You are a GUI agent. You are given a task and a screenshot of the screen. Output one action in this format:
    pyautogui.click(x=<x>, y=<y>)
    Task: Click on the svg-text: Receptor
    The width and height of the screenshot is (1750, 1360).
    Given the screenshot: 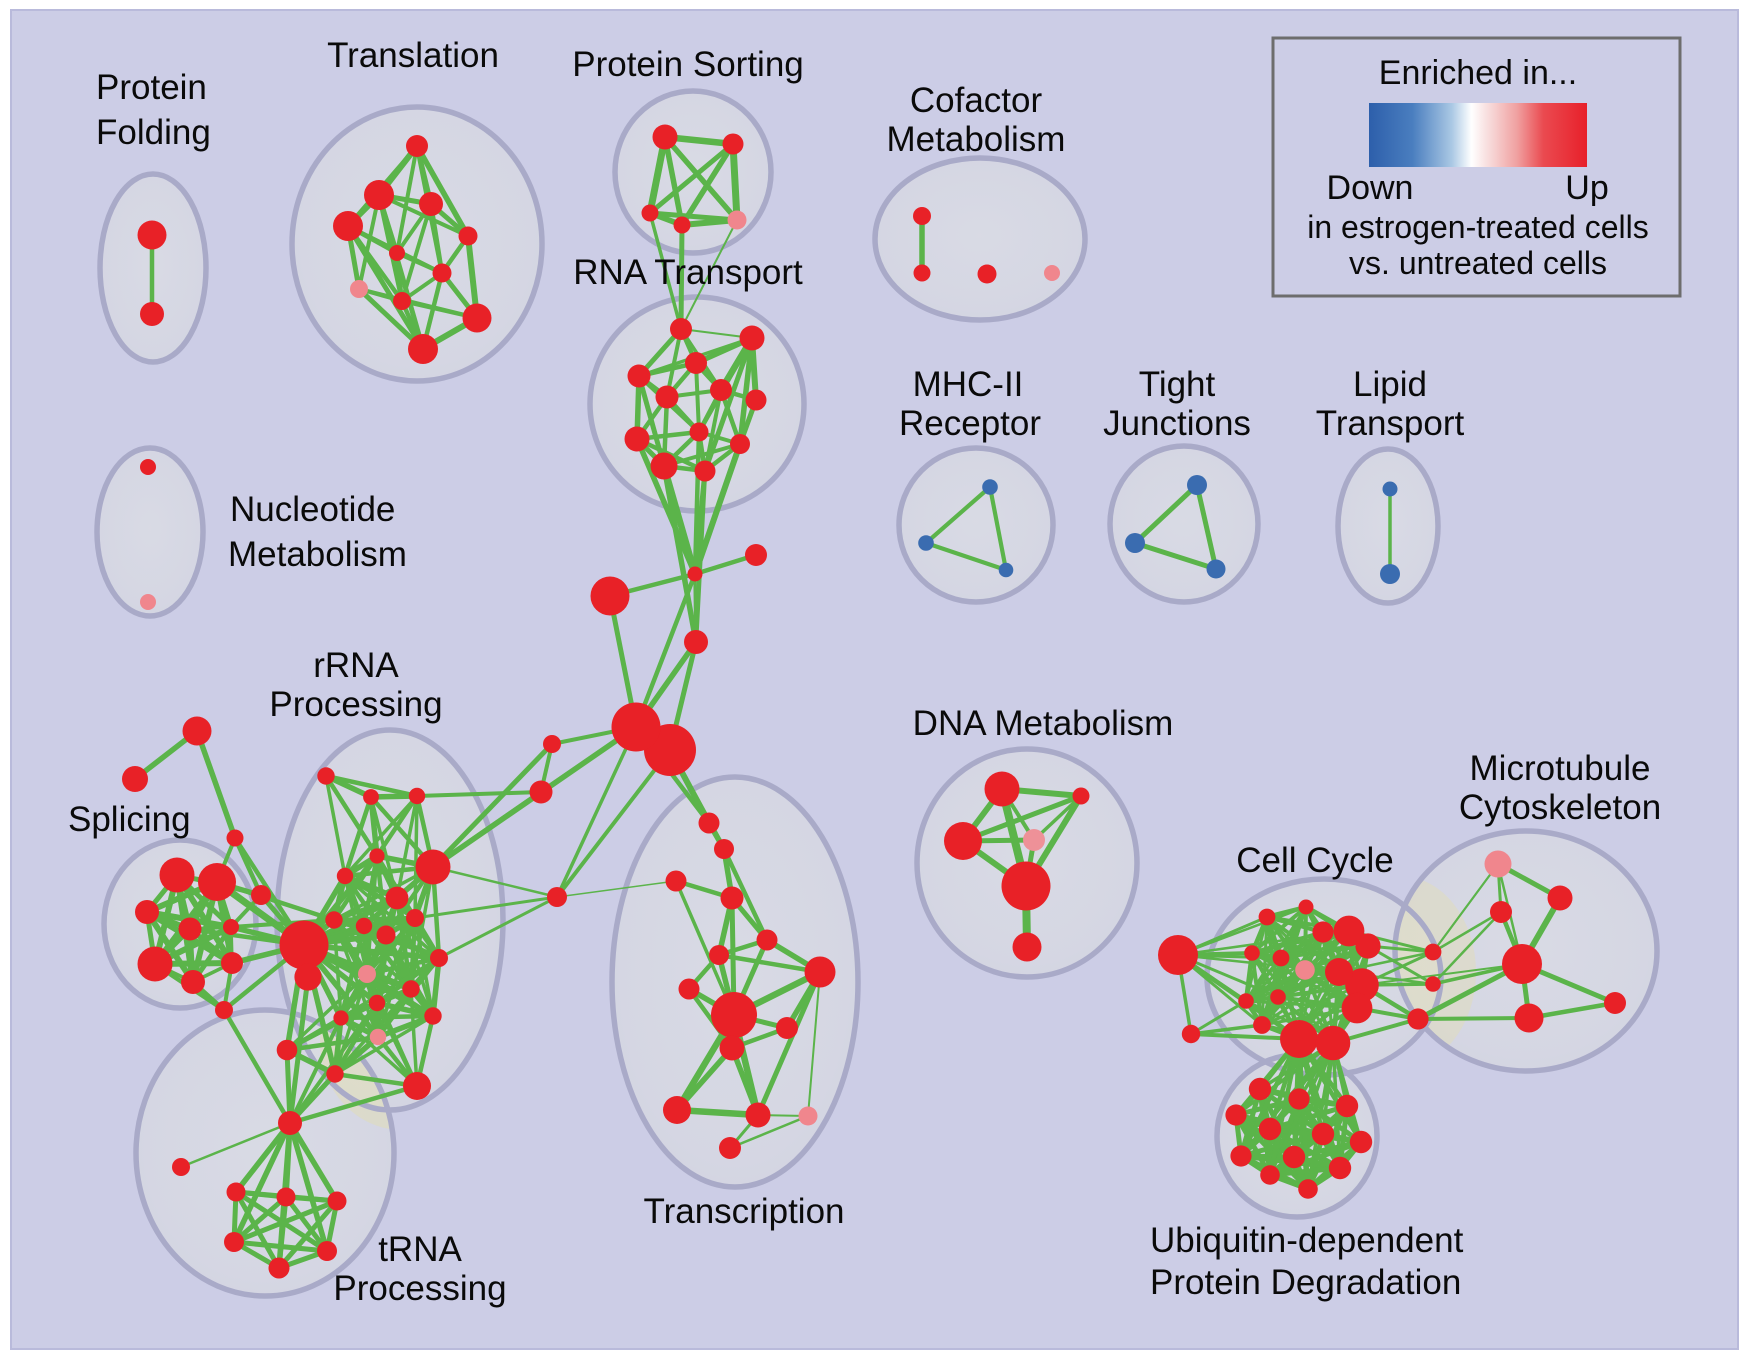 What is the action you would take?
    pyautogui.click(x=970, y=423)
    